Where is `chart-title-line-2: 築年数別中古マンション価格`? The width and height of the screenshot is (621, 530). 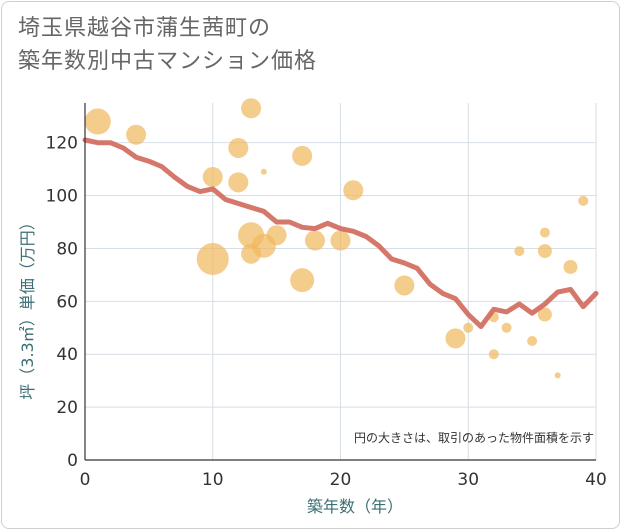 chart-title-line-2: 築年数別中古マンション価格 is located at coordinates (168, 61).